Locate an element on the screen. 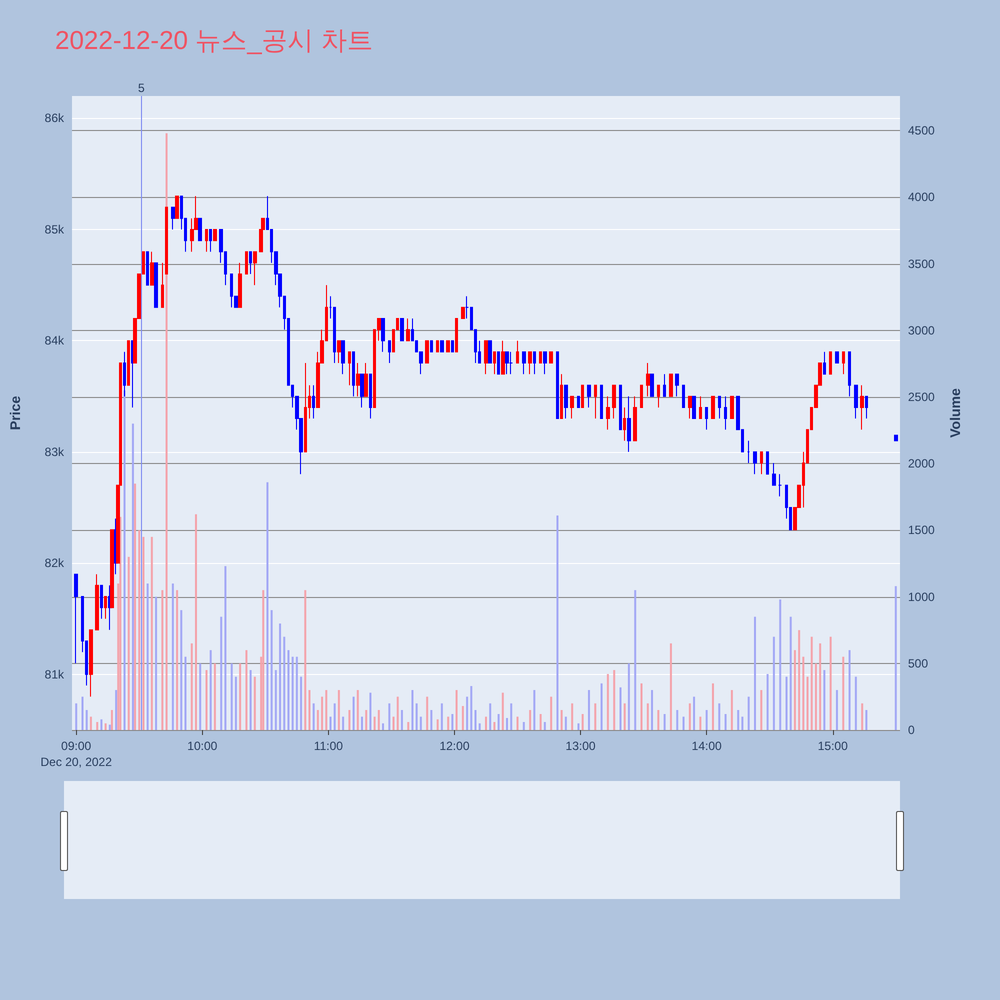 The width and height of the screenshot is (1000, 1000). y2-tick-label: 3500 is located at coordinates (922, 263).